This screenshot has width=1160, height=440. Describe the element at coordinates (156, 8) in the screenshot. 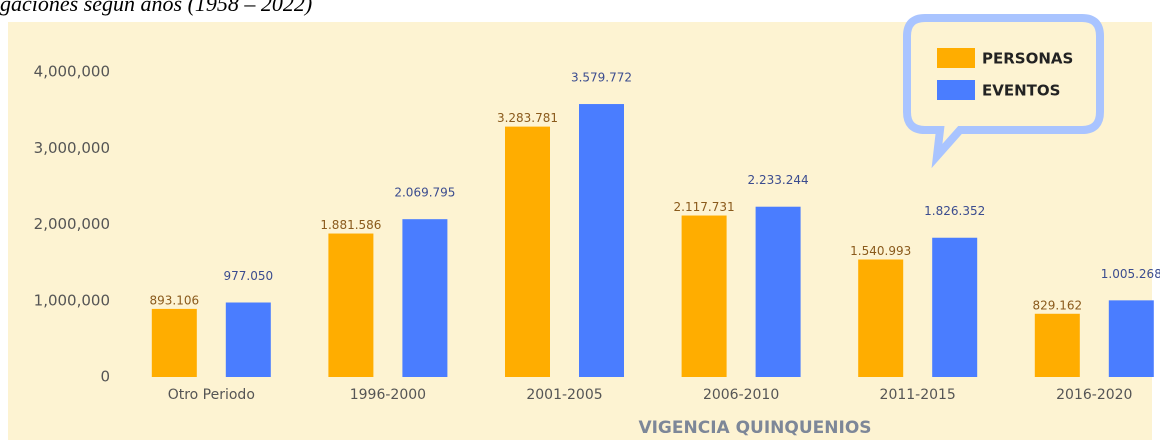

I see `chart-title: gaciones según años (1958 – 2022)` at that location.